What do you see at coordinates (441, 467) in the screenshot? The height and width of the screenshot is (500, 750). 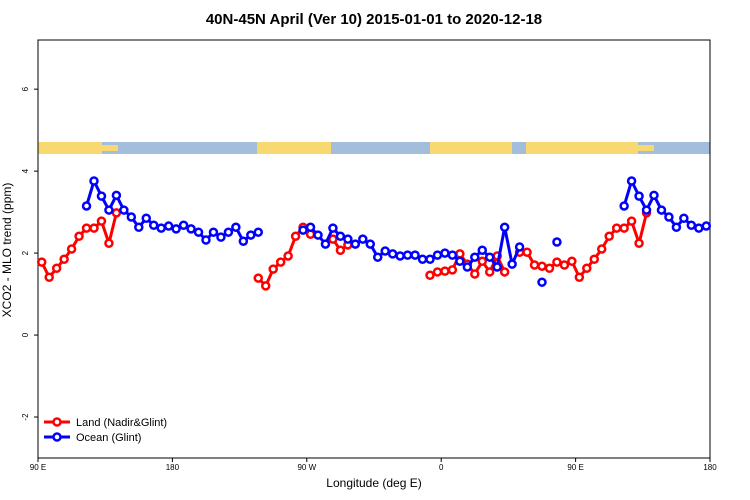 I see `x-tick-label: 0` at bounding box center [441, 467].